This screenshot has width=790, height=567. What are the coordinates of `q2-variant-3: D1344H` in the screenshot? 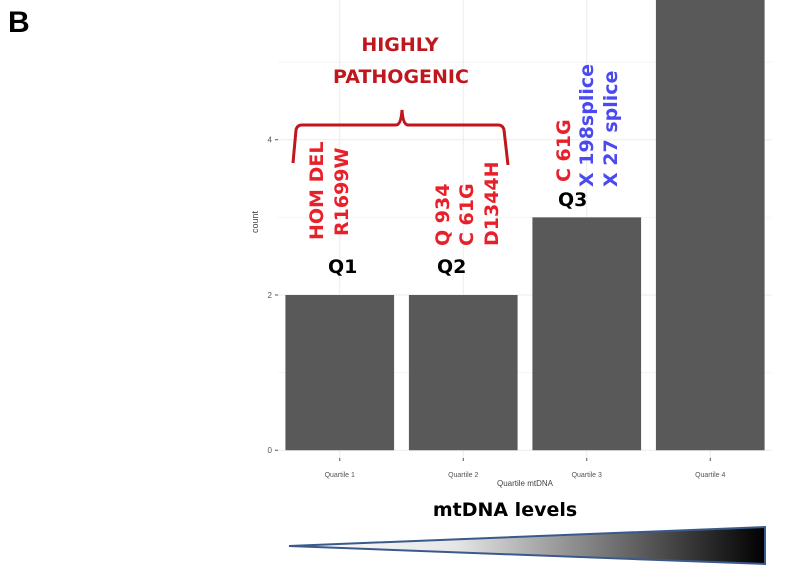 It's located at (492, 203).